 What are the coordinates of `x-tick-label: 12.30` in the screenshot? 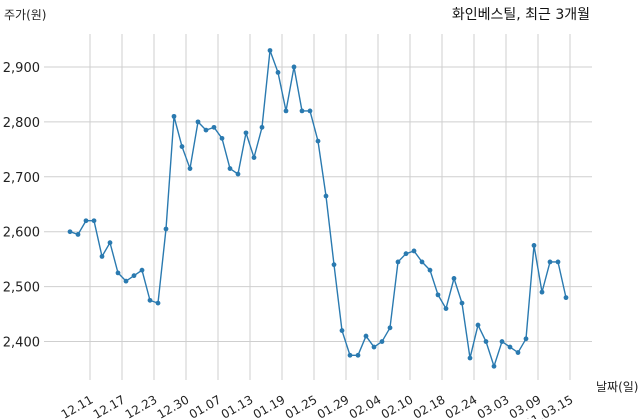 It's located at (173, 405).